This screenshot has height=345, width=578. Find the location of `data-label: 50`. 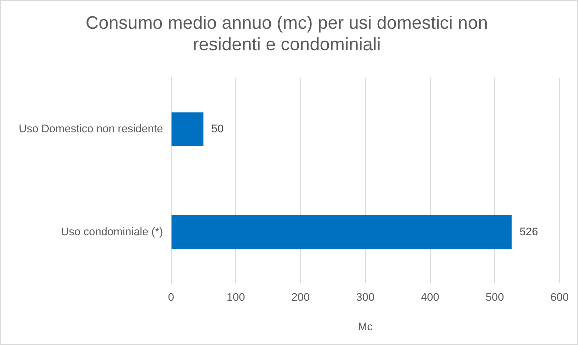

data-label: 50 is located at coordinates (218, 130).